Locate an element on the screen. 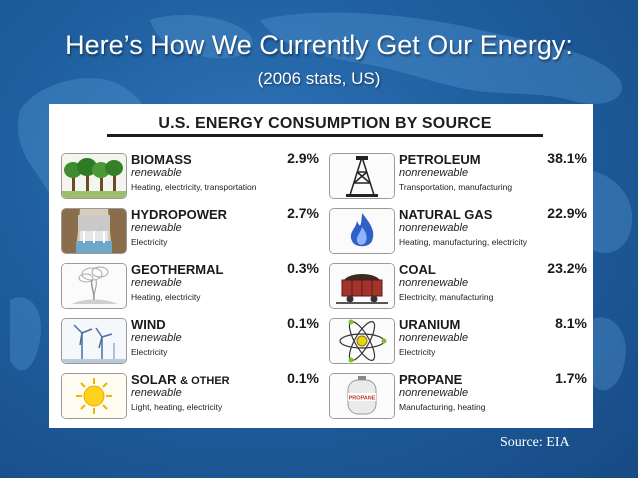  entry-uses: Heating, electricity, transportation is located at coordinates (194, 187).